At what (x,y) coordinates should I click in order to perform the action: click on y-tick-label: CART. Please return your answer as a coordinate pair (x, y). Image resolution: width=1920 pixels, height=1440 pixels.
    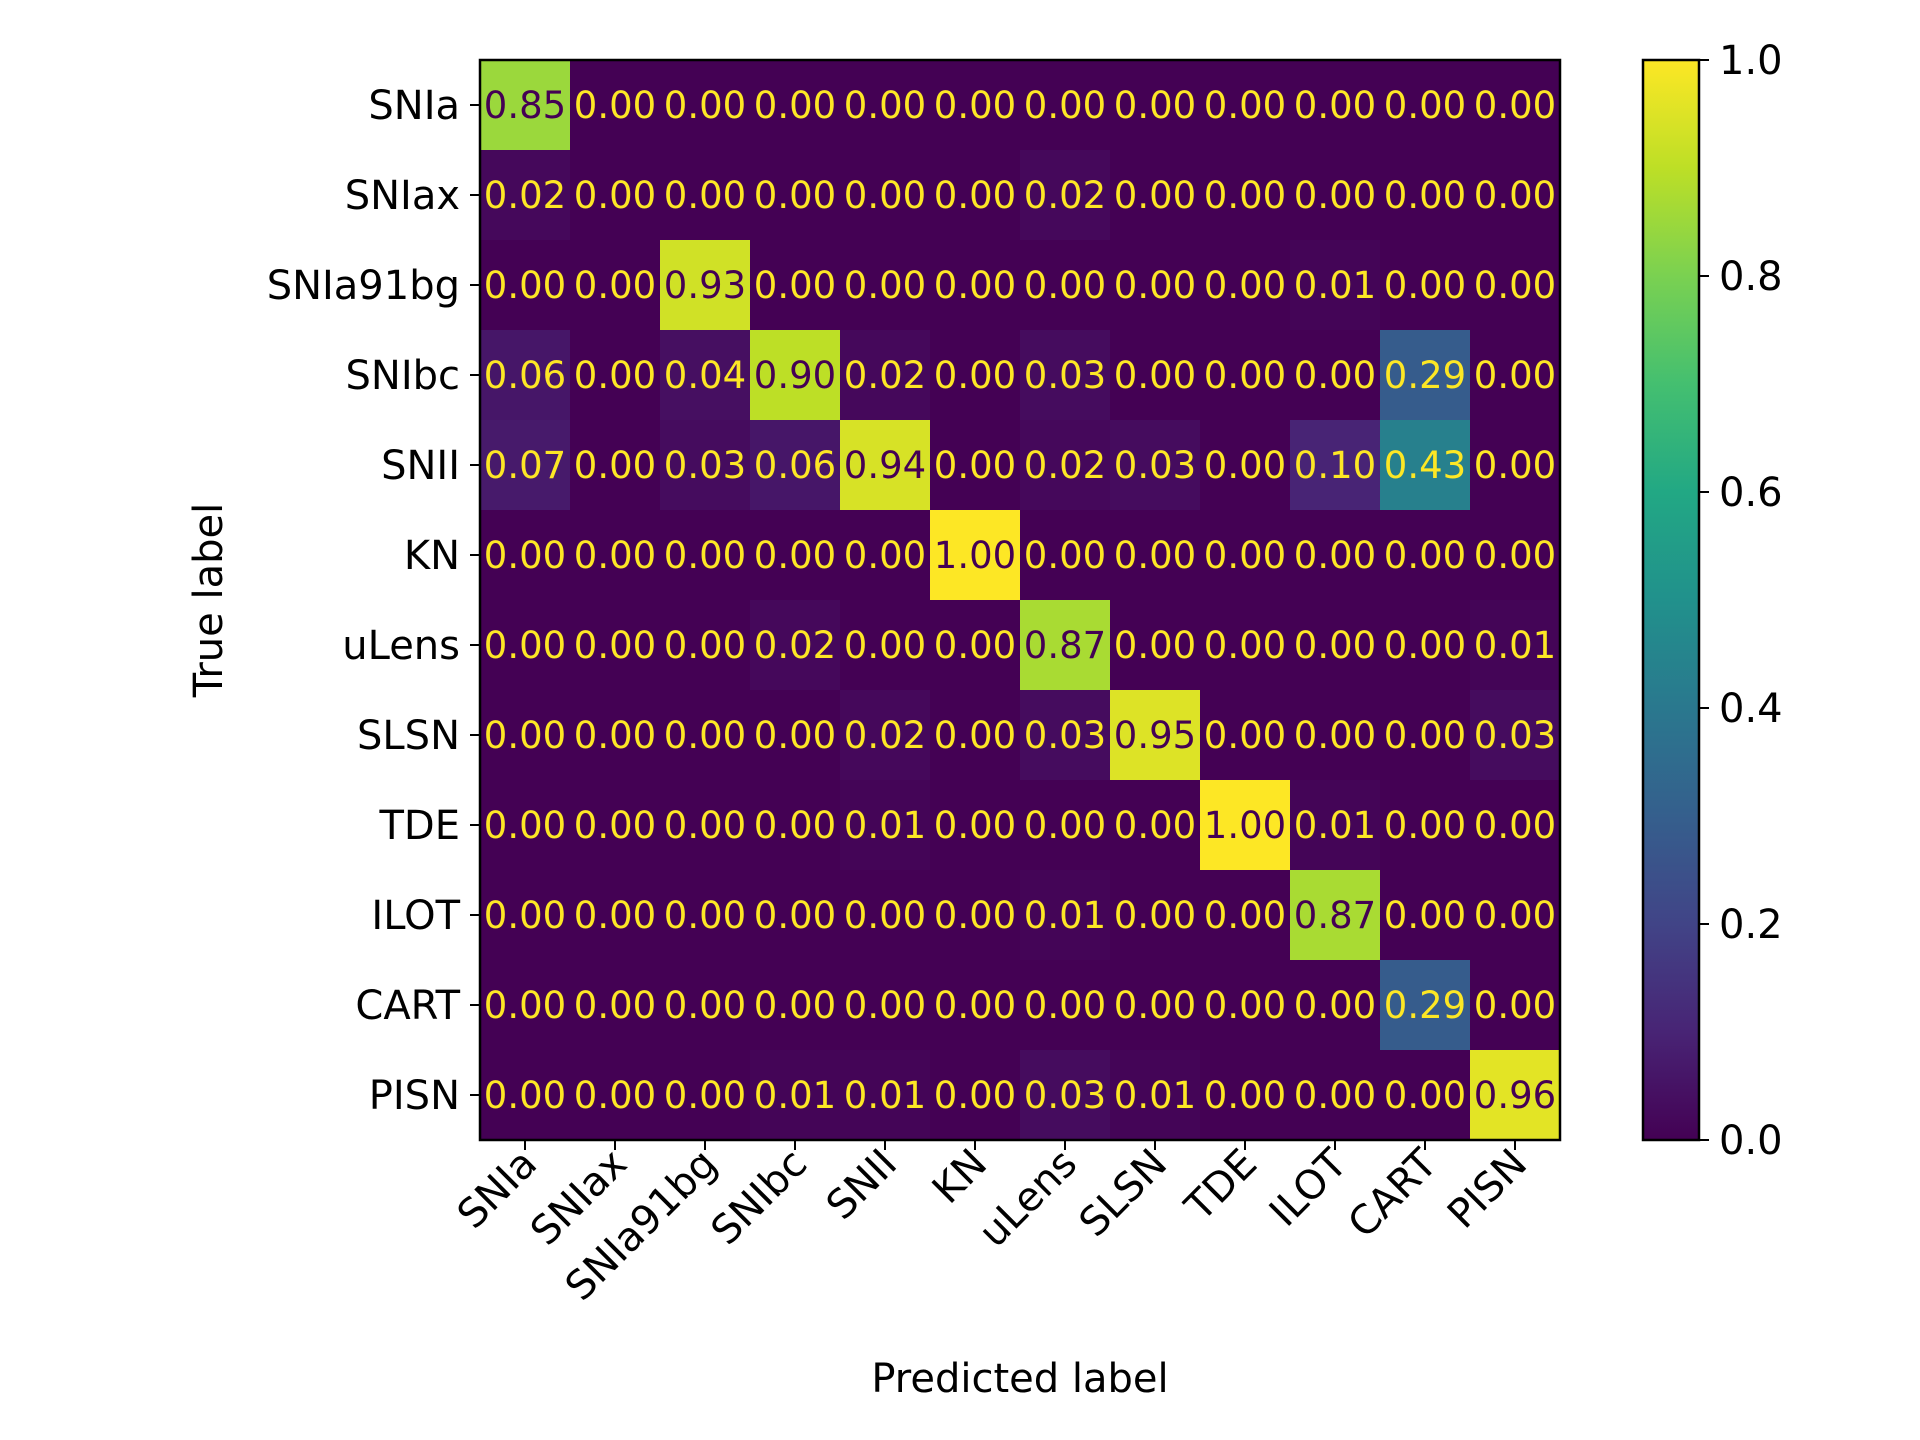
    Looking at the image, I should click on (407, 1006).